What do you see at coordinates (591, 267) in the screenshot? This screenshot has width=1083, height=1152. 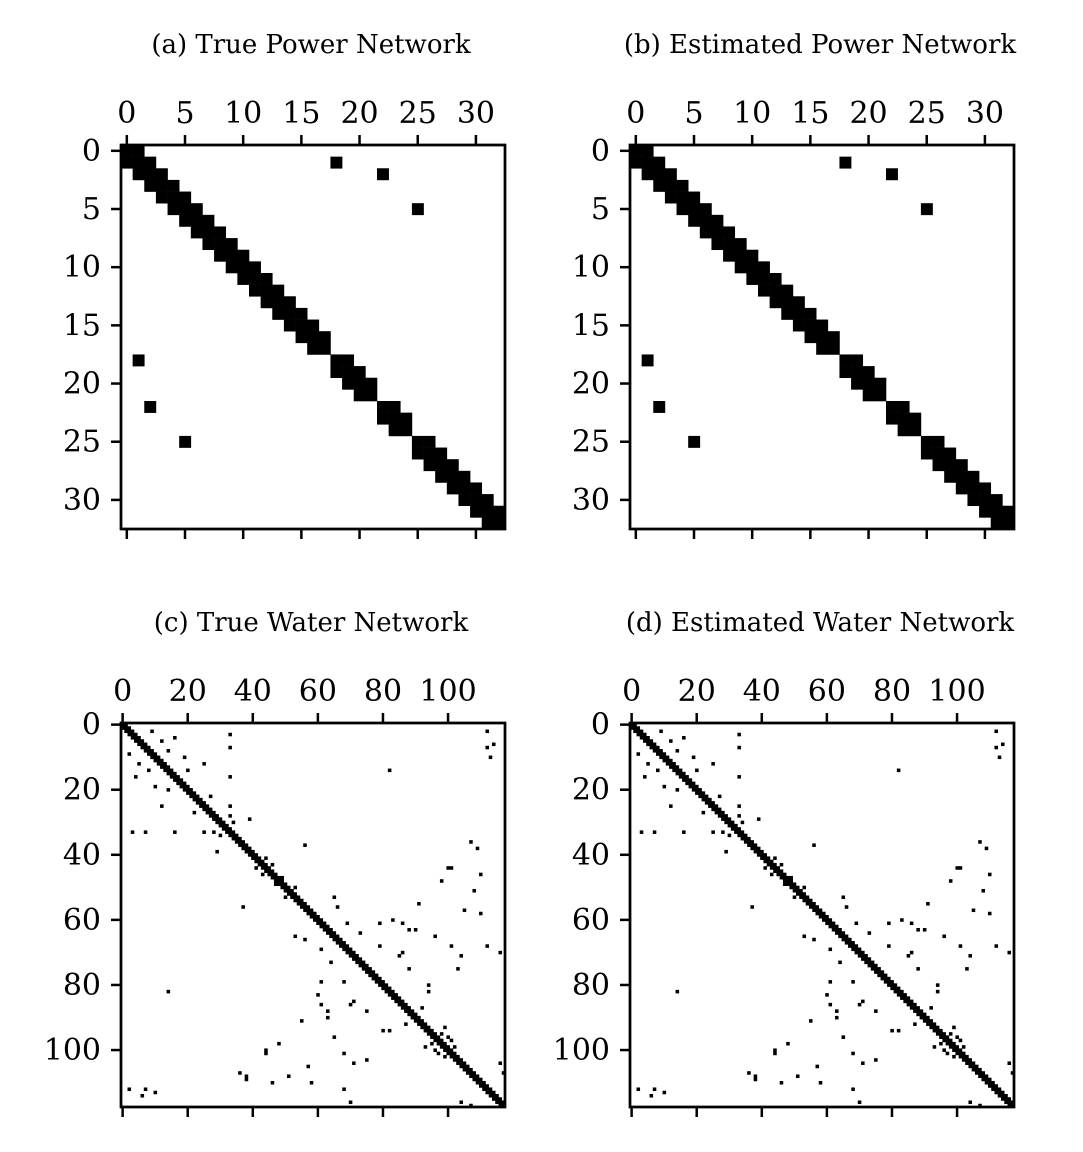 I see `y-tick-label: 10` at bounding box center [591, 267].